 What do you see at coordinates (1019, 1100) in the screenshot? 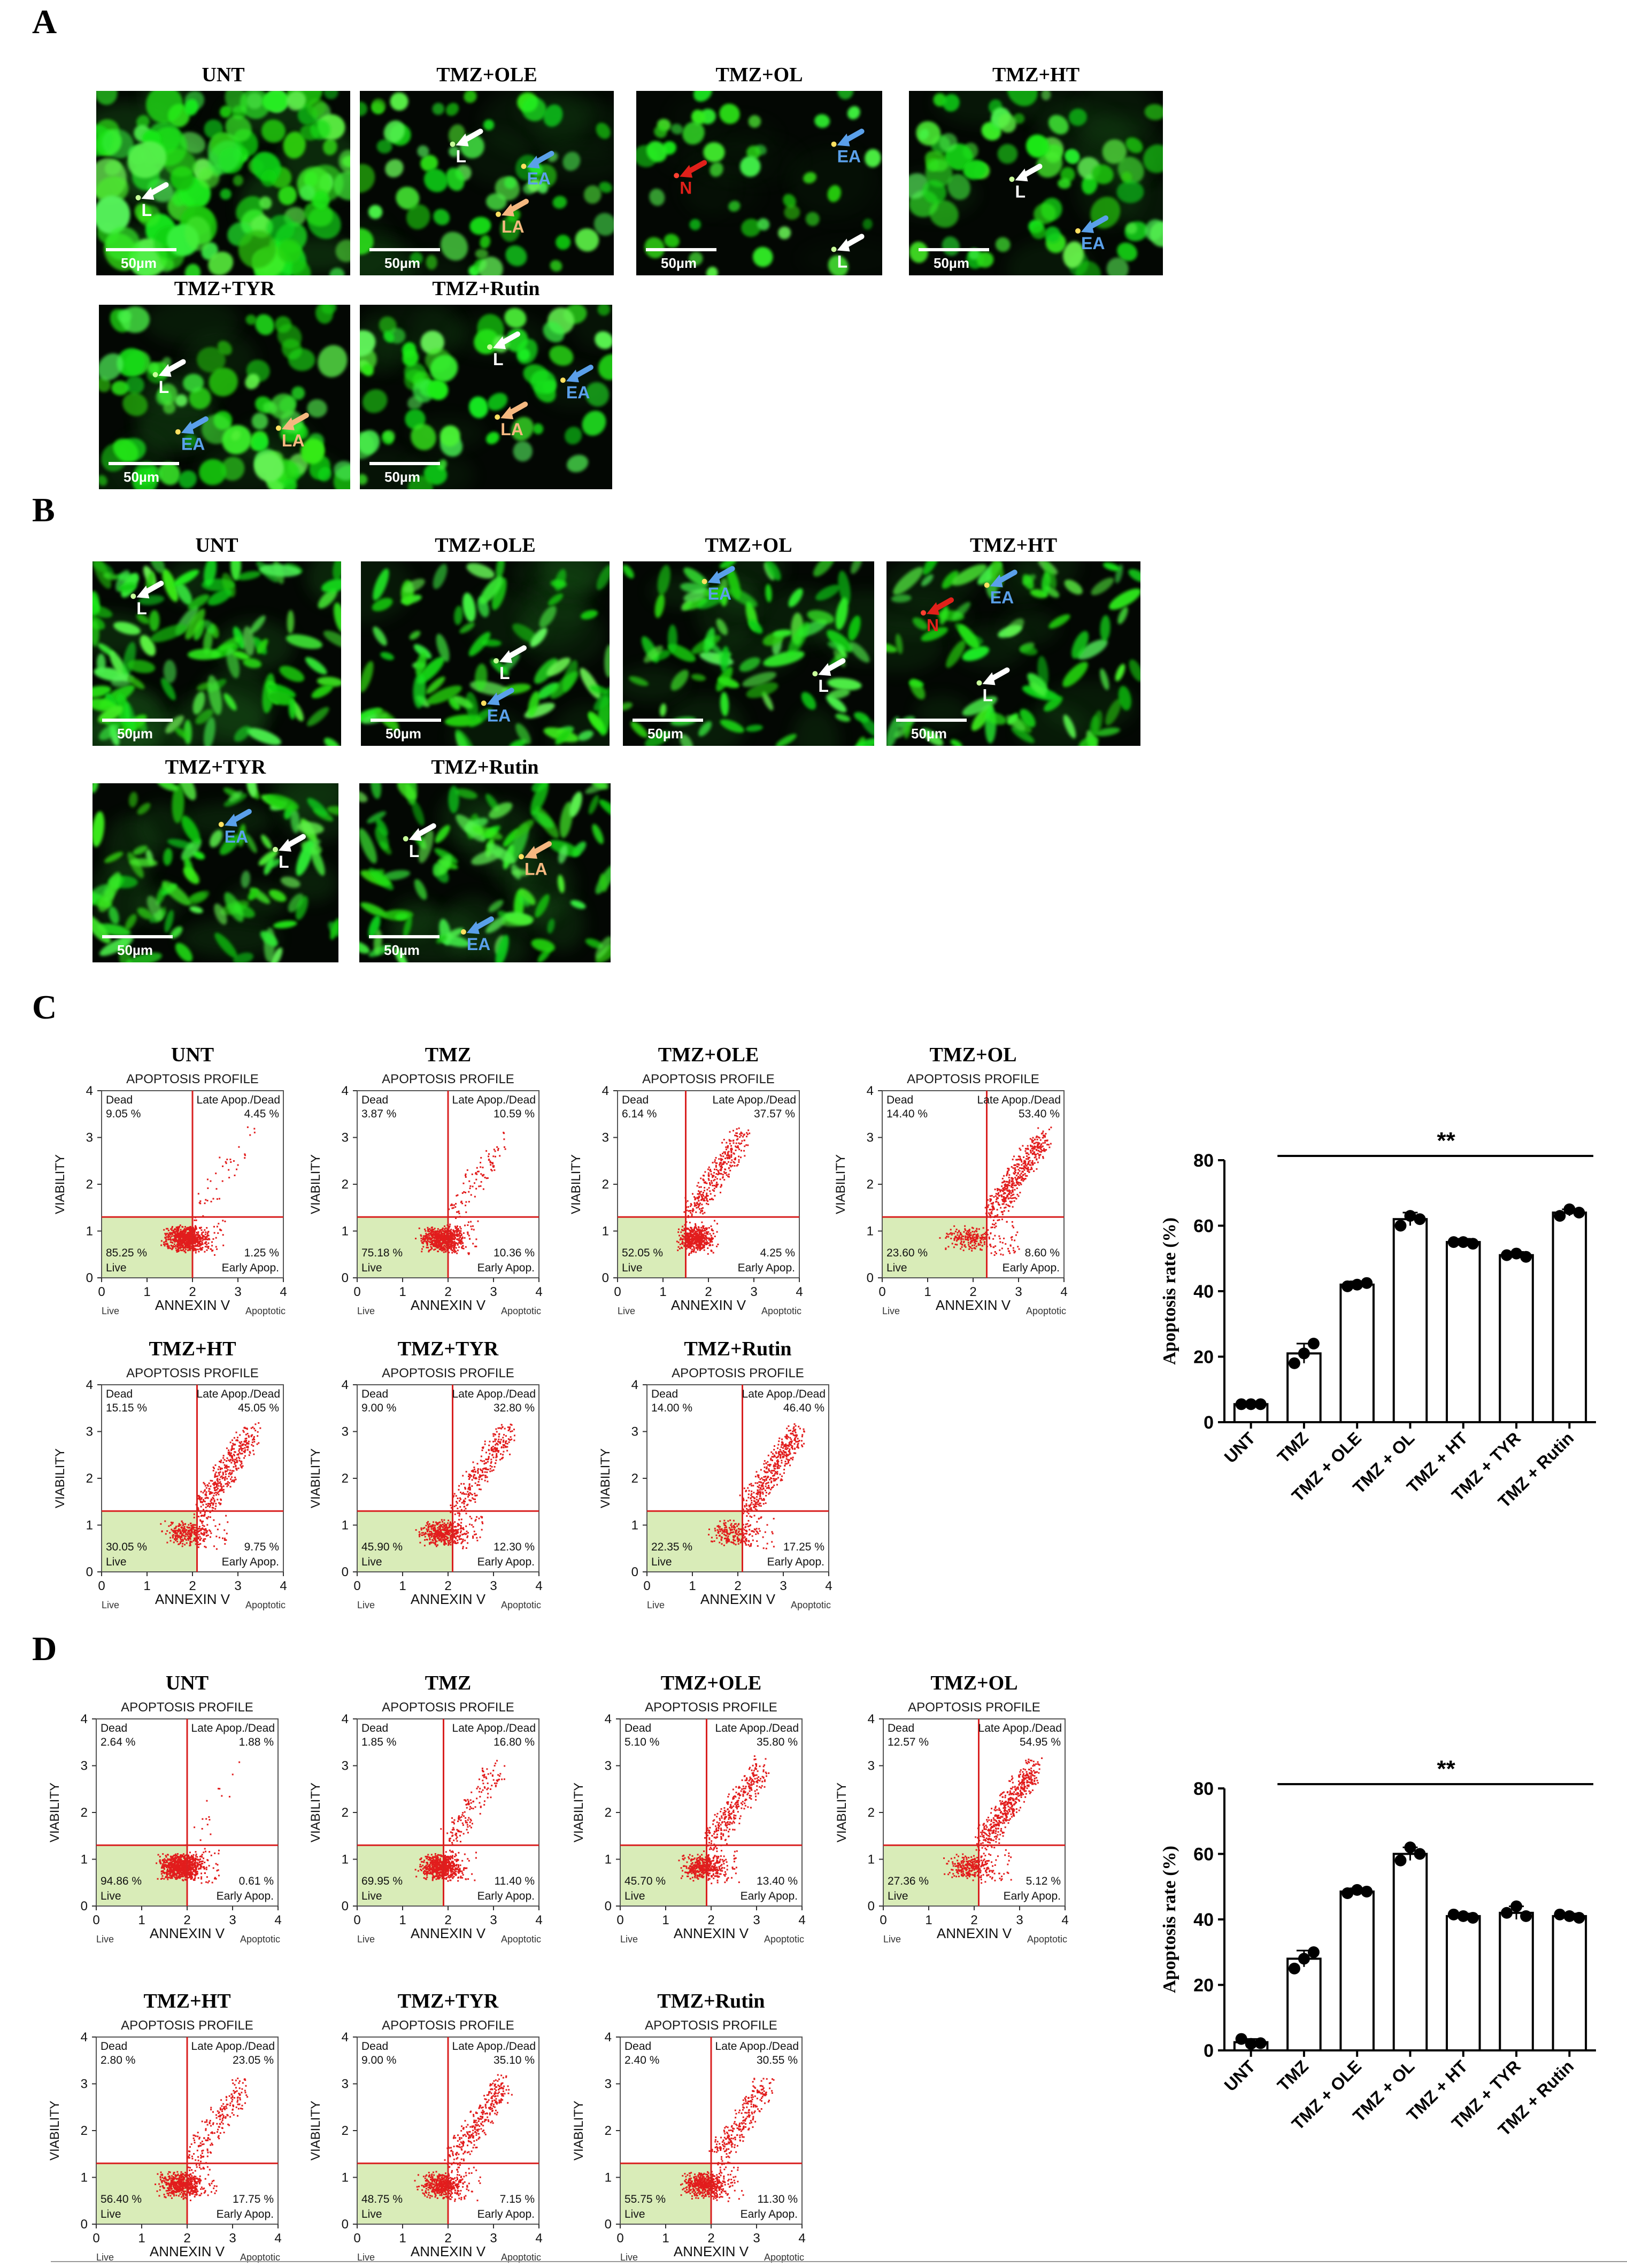
I see `label-late: Late Apop./Dead` at bounding box center [1019, 1100].